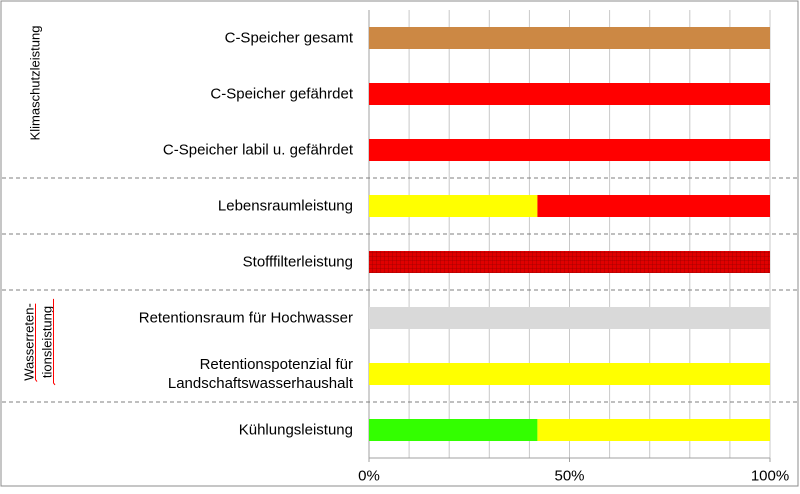 Image resolution: width=800 pixels, height=494 pixels. Describe the element at coordinates (770, 476) in the screenshot. I see `x-tick-label: 100%` at that location.